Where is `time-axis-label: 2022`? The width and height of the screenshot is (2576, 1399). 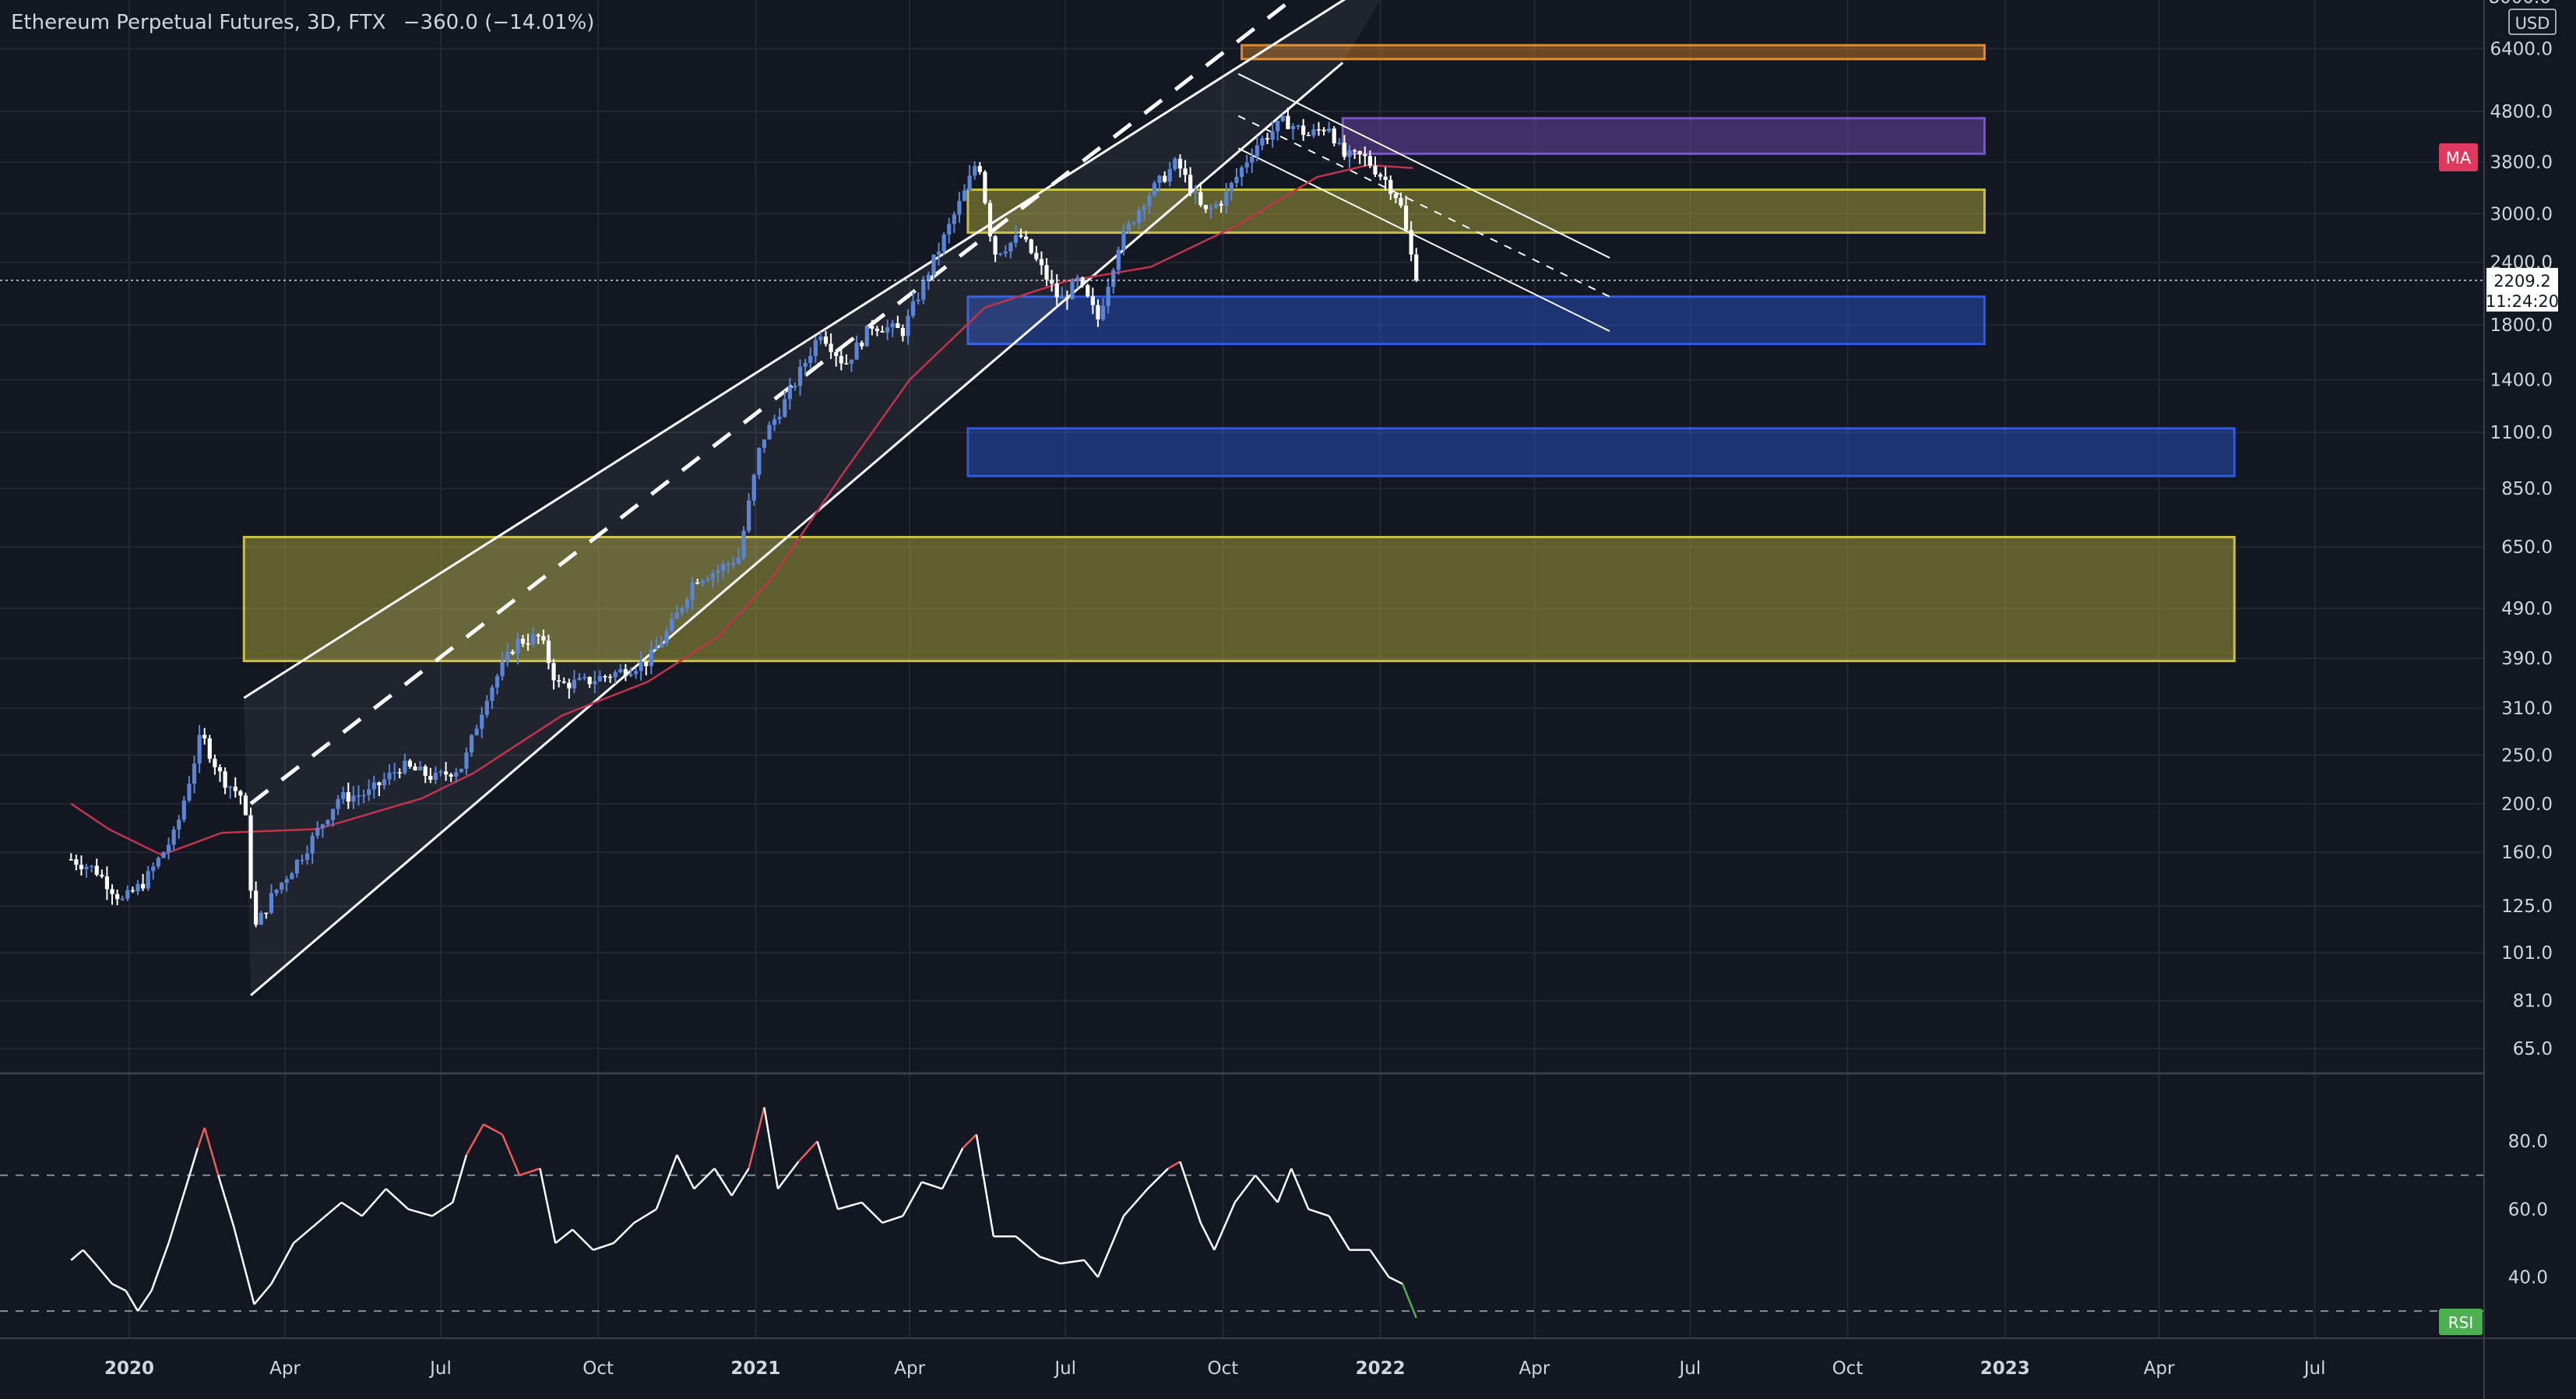
time-axis-label: 2022 is located at coordinates (1381, 1369).